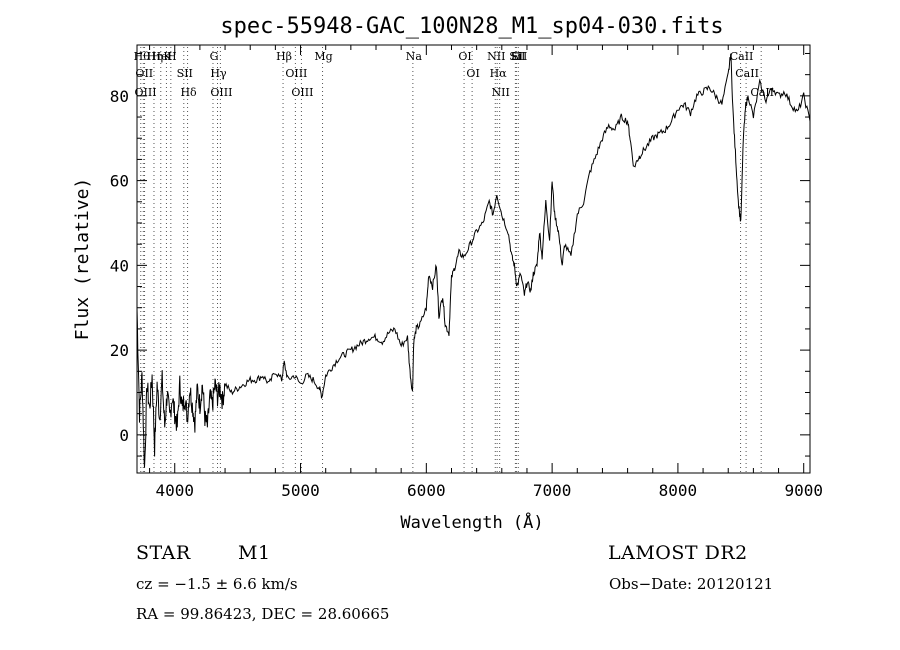 This screenshot has width=900, height=650. What do you see at coordinates (678, 490) in the screenshot?
I see `x-tick-label-4: 8000` at bounding box center [678, 490].